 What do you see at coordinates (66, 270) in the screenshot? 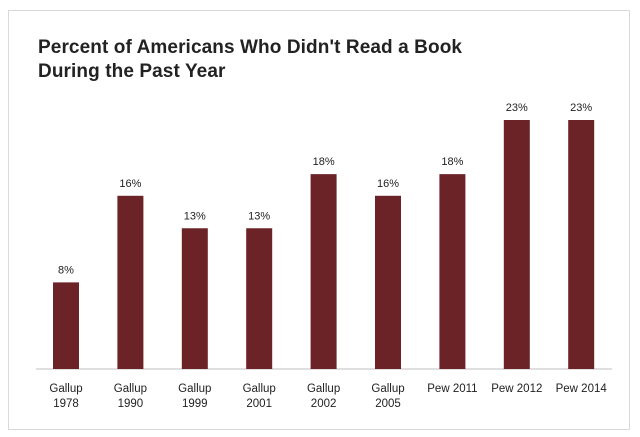
I see `data-label: 8%` at bounding box center [66, 270].